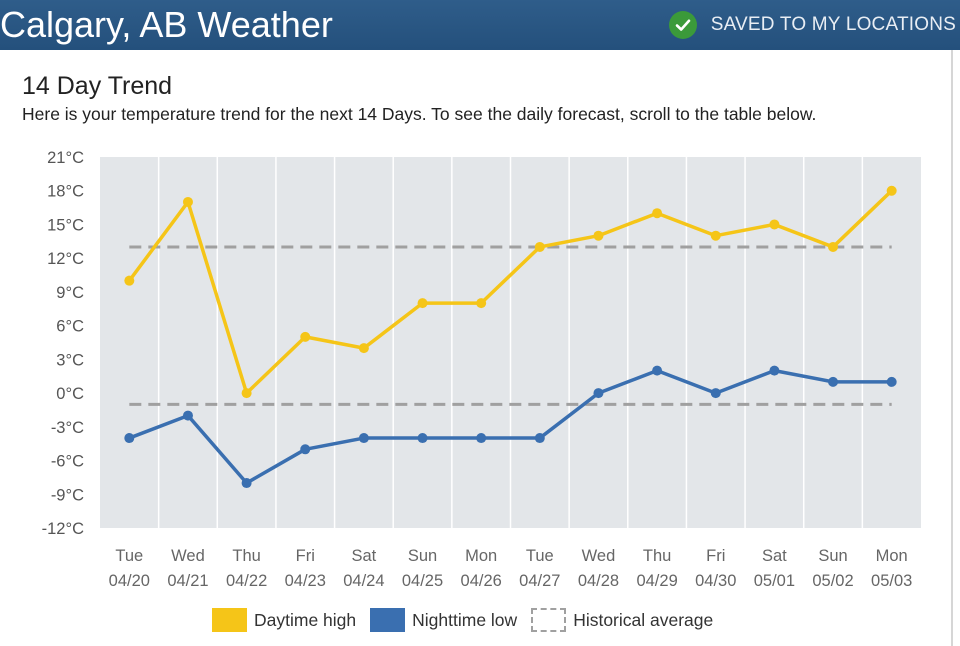  What do you see at coordinates (715, 581) in the screenshot?
I see `x-tick-date: 04/30` at bounding box center [715, 581].